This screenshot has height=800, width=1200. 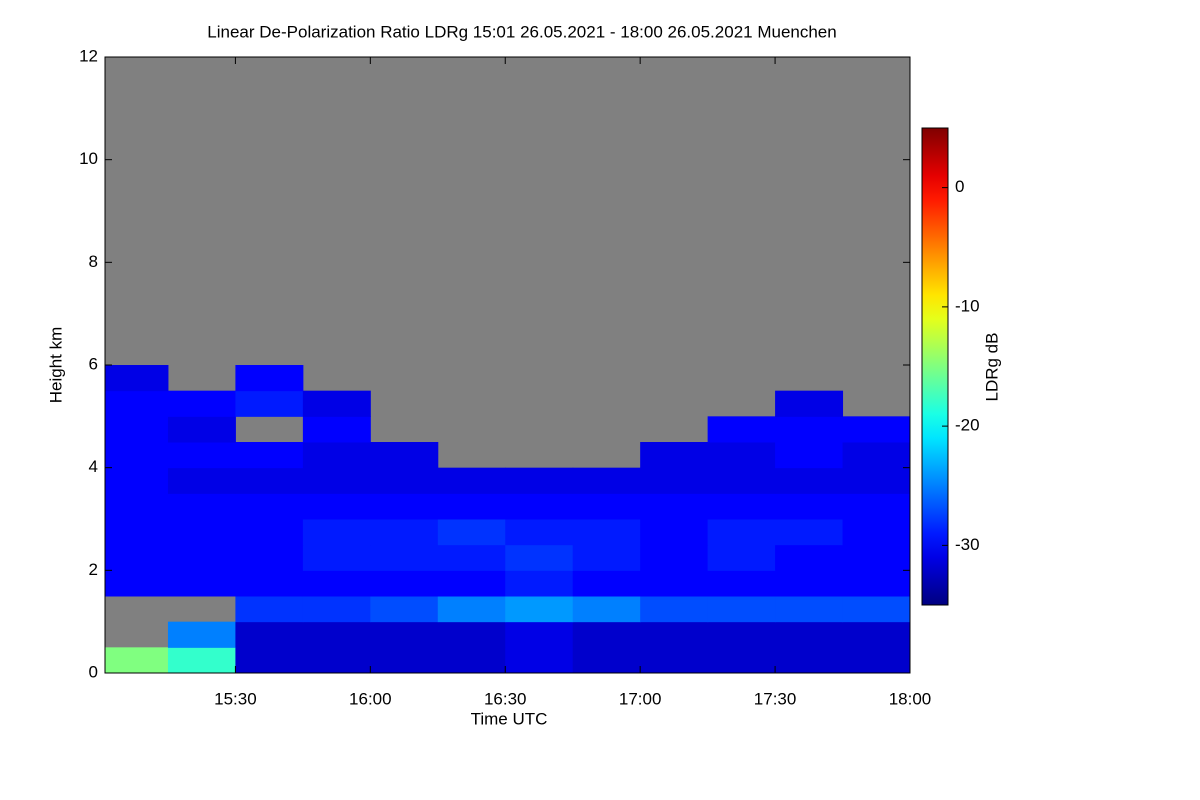 I want to click on x-axis-label: Time UTC, so click(x=509, y=718).